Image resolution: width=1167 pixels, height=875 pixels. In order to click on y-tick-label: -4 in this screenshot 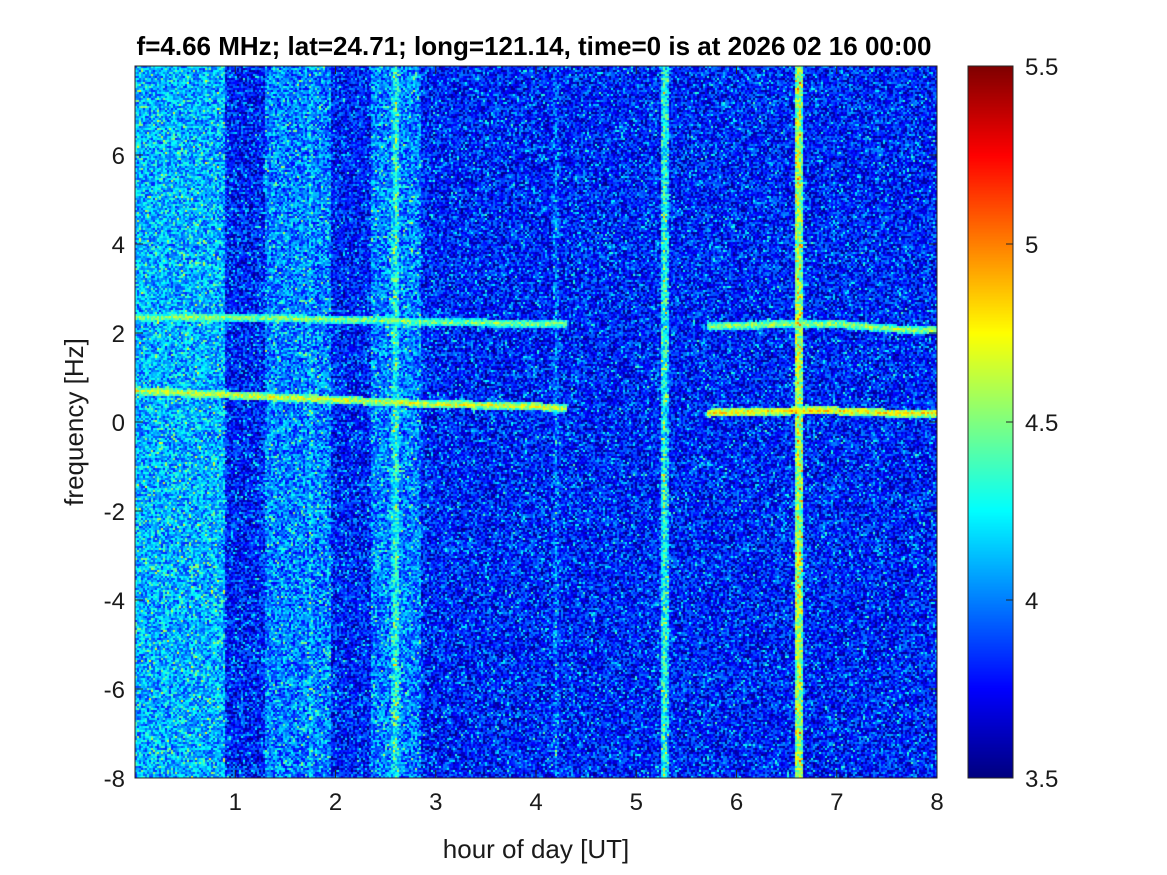, I will do `click(114, 601)`.